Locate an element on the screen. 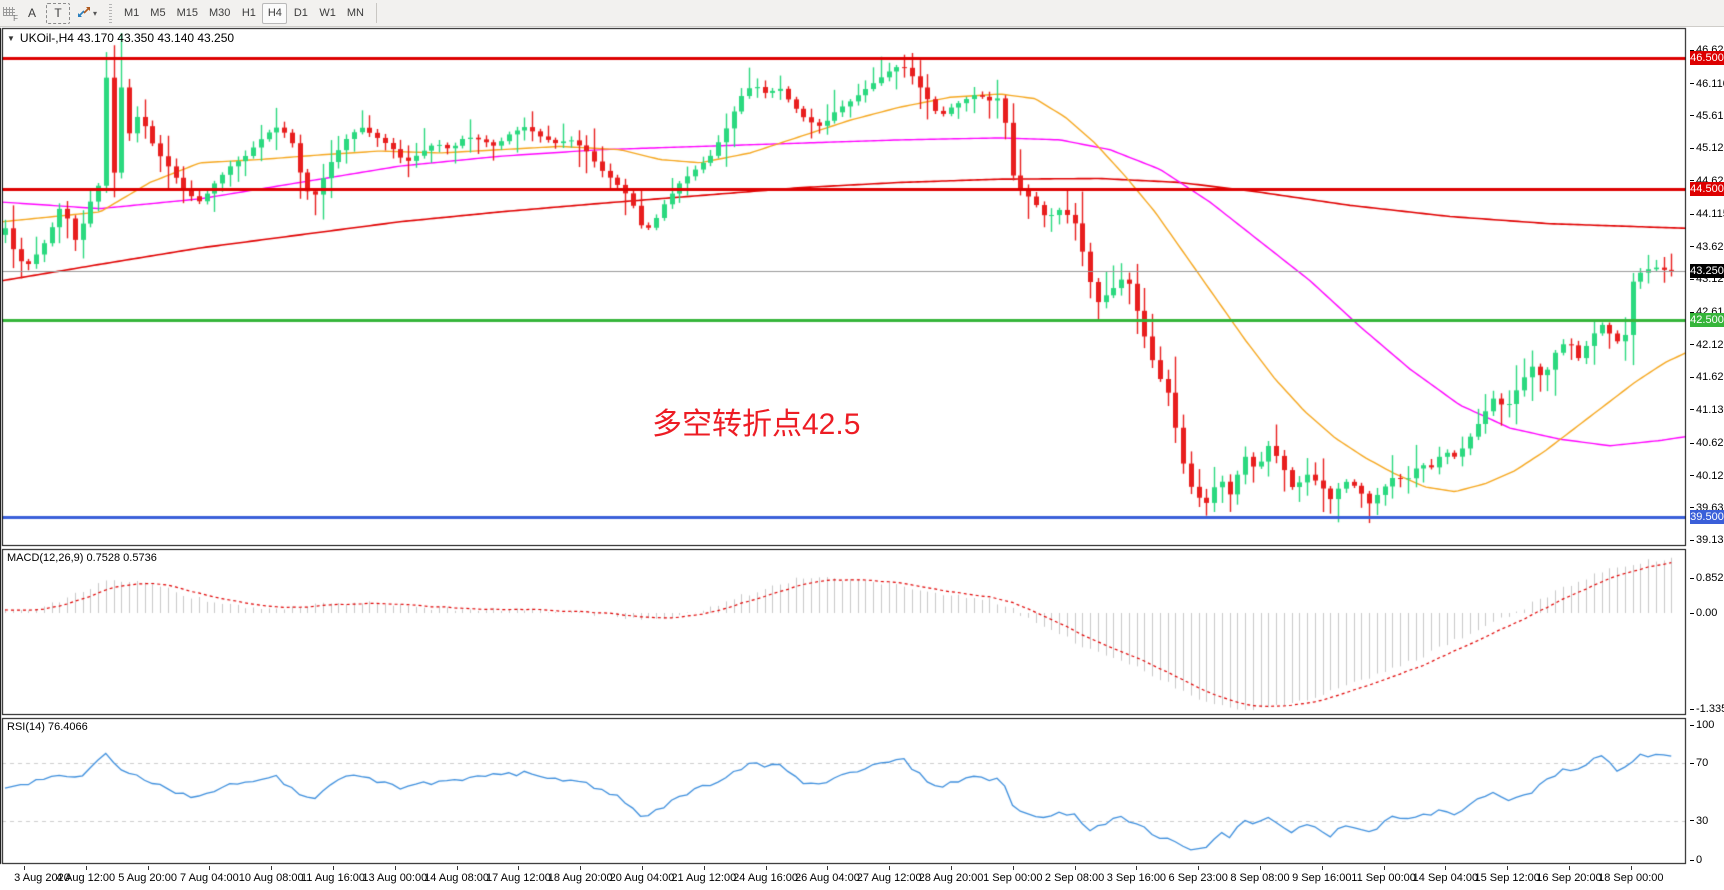 The width and height of the screenshot is (1724, 890). tick-text: 44.115 is located at coordinates (1710, 214).